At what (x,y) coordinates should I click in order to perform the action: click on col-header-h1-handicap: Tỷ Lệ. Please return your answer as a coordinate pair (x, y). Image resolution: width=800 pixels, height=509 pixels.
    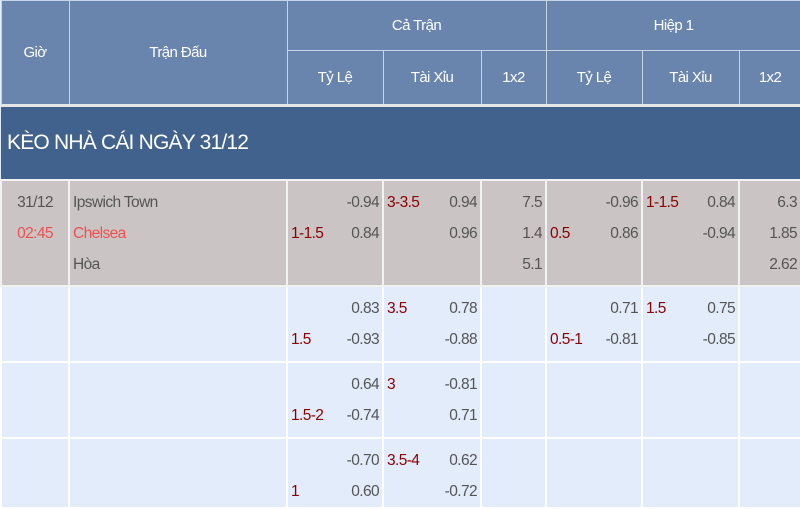
    Looking at the image, I should click on (594, 78).